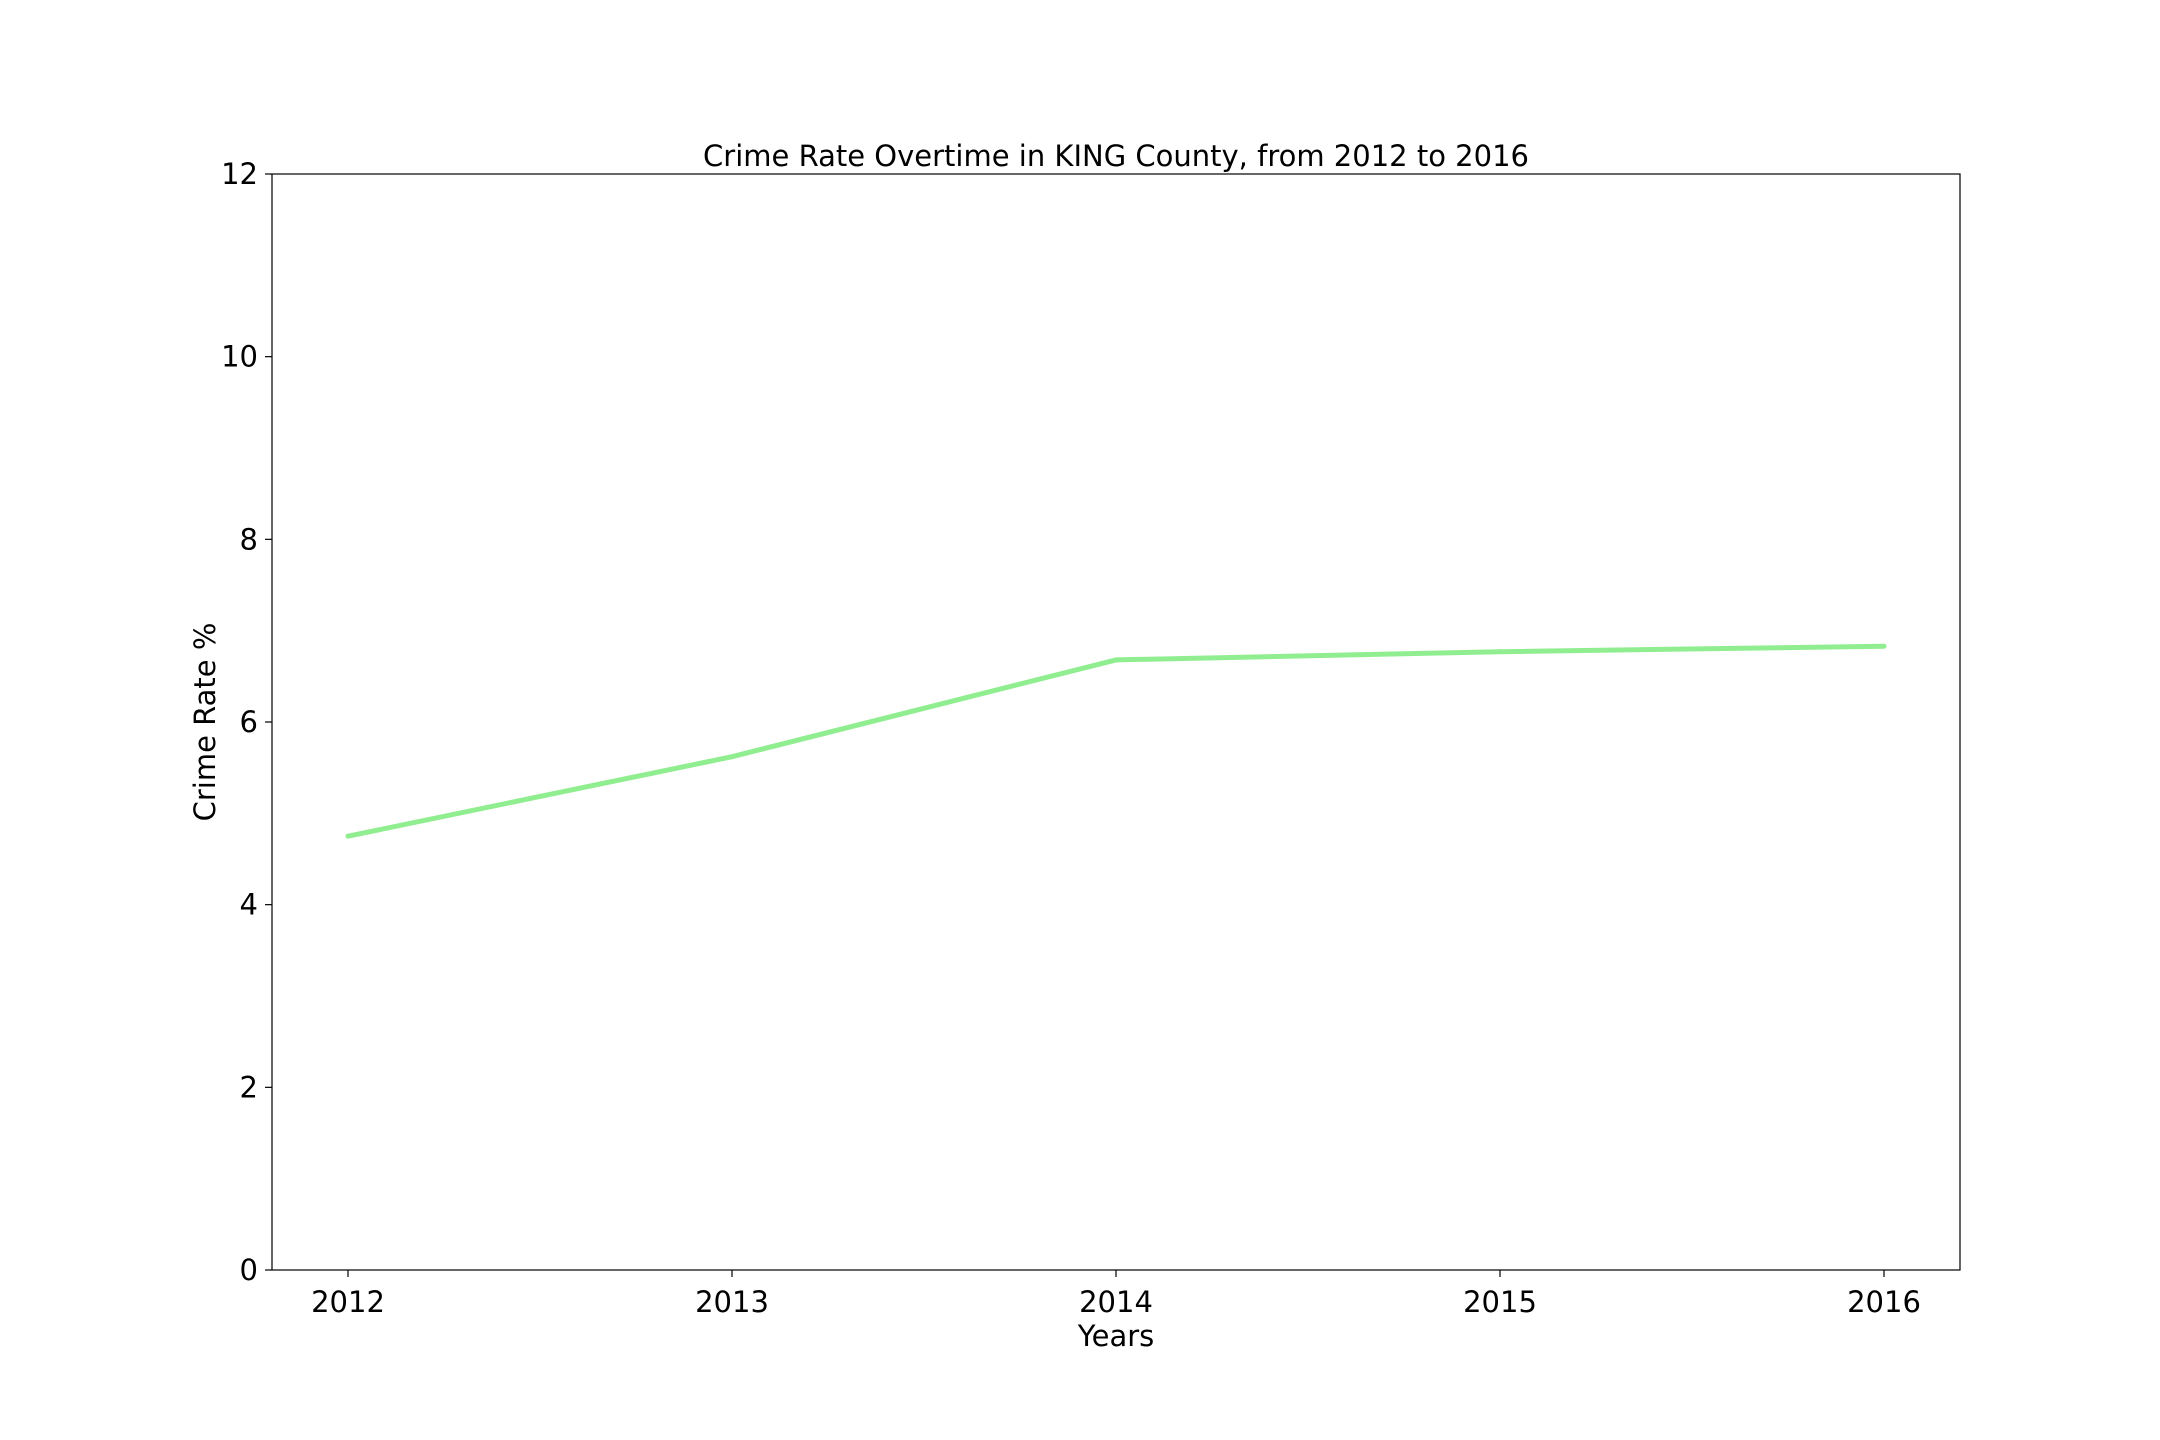 The width and height of the screenshot is (2160, 1440). I want to click on y-tick-label: 10, so click(239, 357).